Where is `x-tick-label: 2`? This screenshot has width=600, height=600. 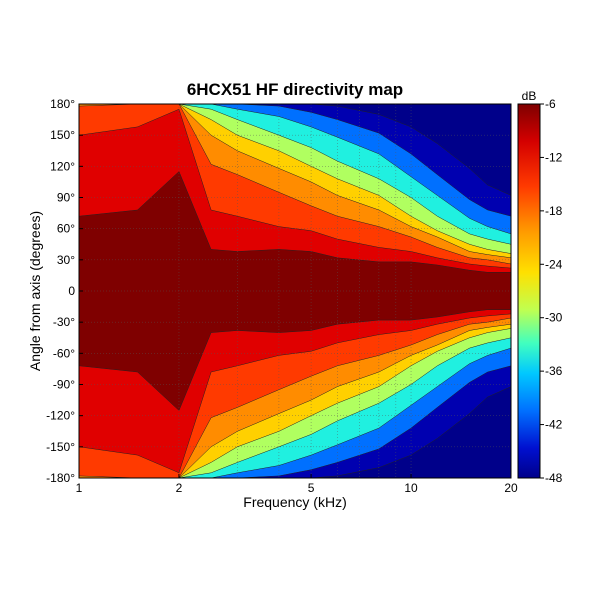 x-tick-label: 2 is located at coordinates (179, 488).